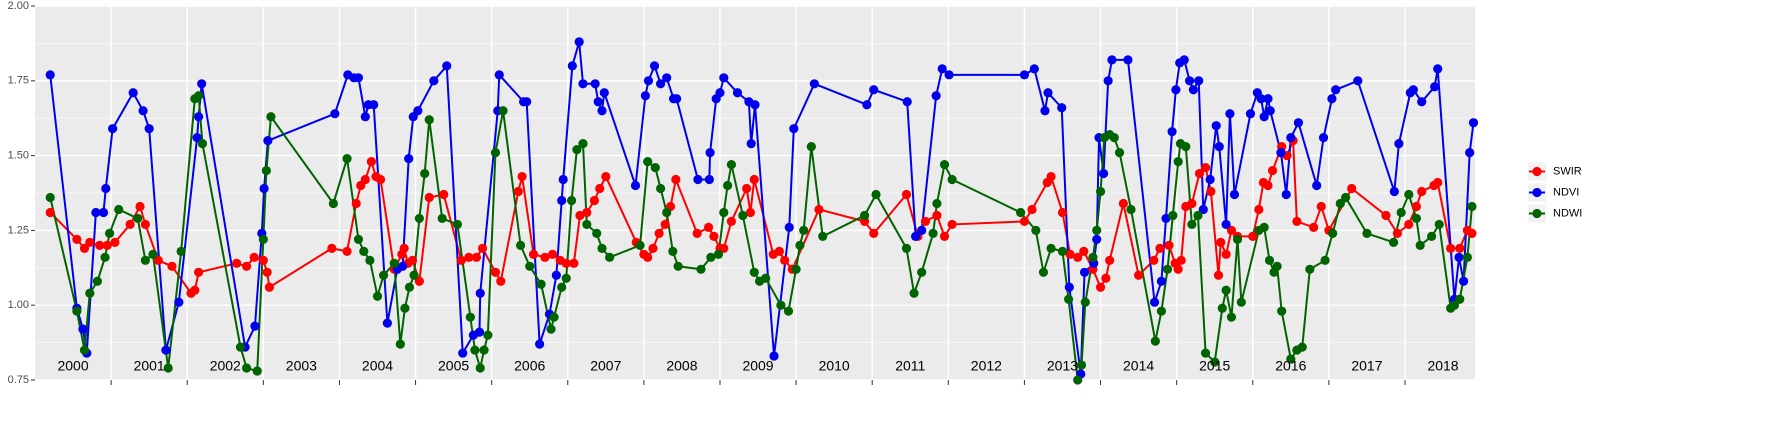  Describe the element at coordinates (377, 366) in the screenshot. I see `year-label: 2004` at that location.